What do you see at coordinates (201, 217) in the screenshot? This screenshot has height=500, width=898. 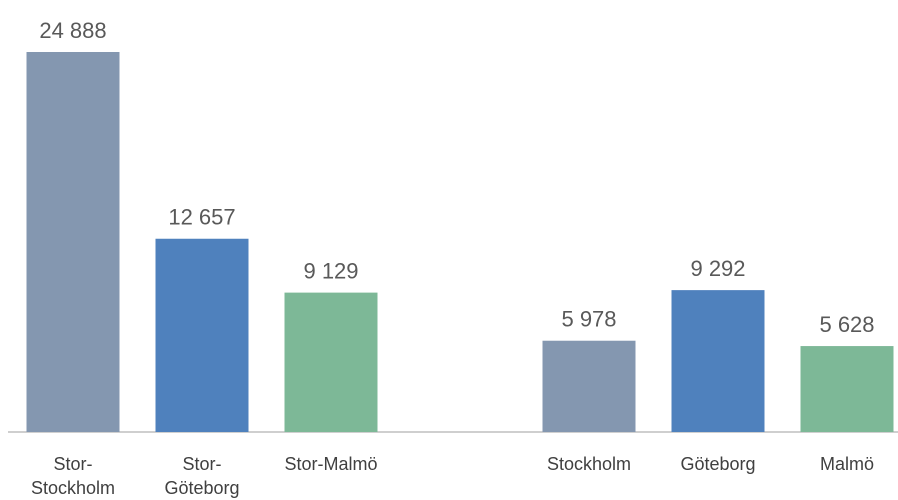 I see `value-label: 12 657` at bounding box center [201, 217].